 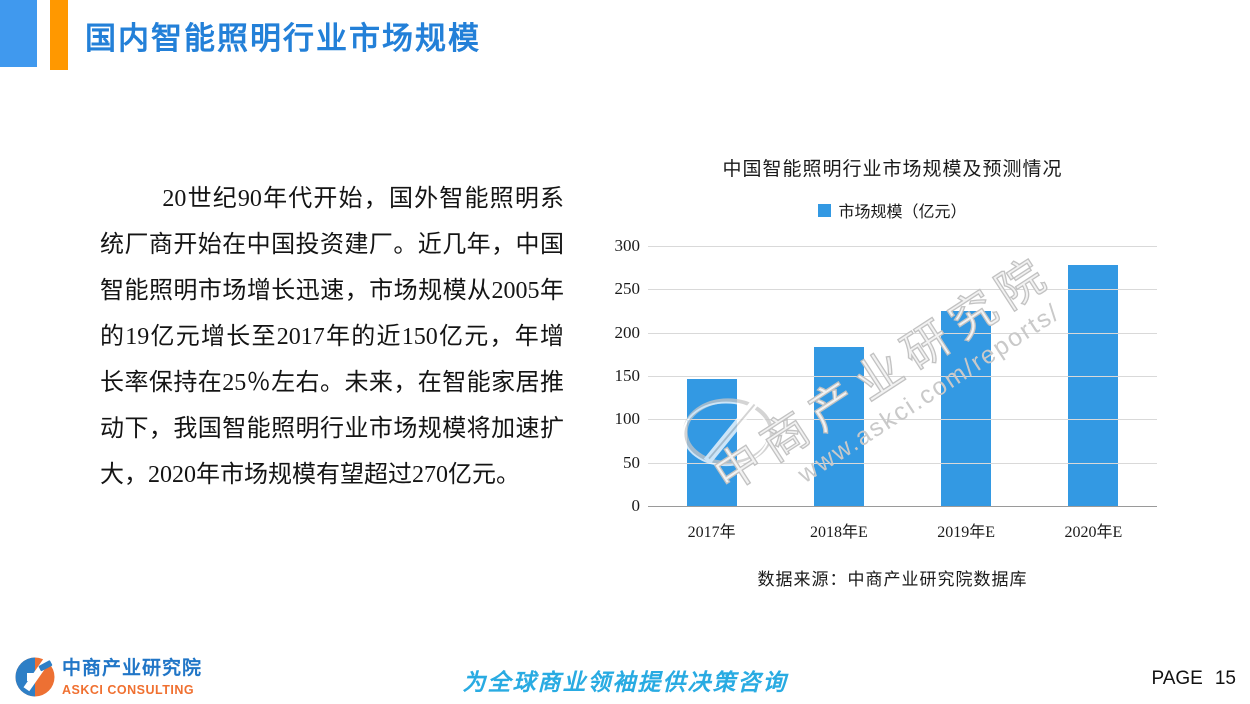 What do you see at coordinates (132, 668) in the screenshot?
I see `logo-name: 中商产业研究院` at bounding box center [132, 668].